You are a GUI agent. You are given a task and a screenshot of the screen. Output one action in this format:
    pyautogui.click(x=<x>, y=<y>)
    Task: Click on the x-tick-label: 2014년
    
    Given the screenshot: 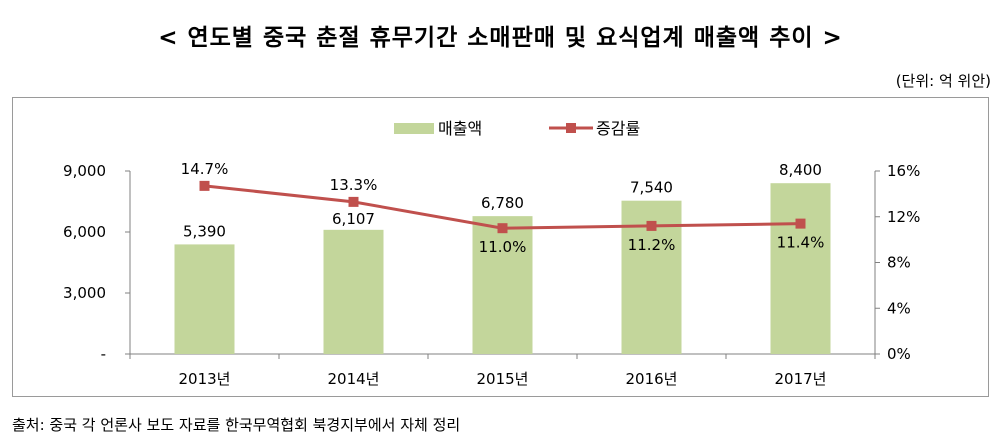 What is the action you would take?
    pyautogui.click(x=354, y=379)
    